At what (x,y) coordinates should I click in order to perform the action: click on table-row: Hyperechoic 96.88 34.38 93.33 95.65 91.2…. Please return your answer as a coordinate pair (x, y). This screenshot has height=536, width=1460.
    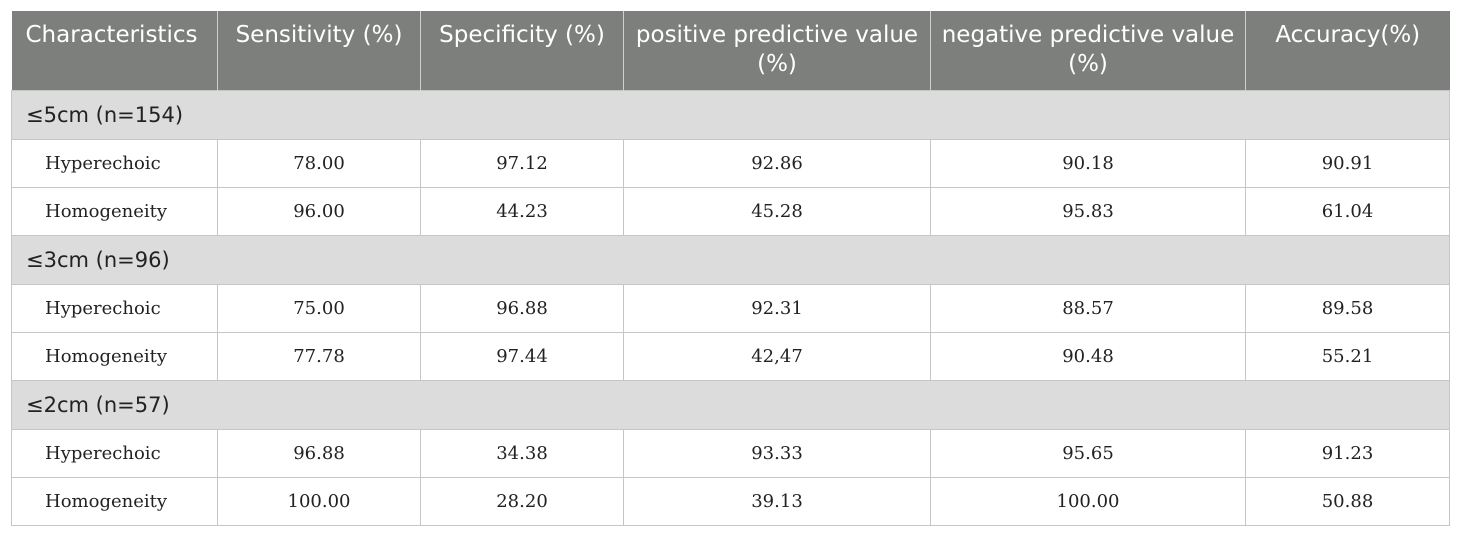
    Looking at the image, I should click on (730, 453).